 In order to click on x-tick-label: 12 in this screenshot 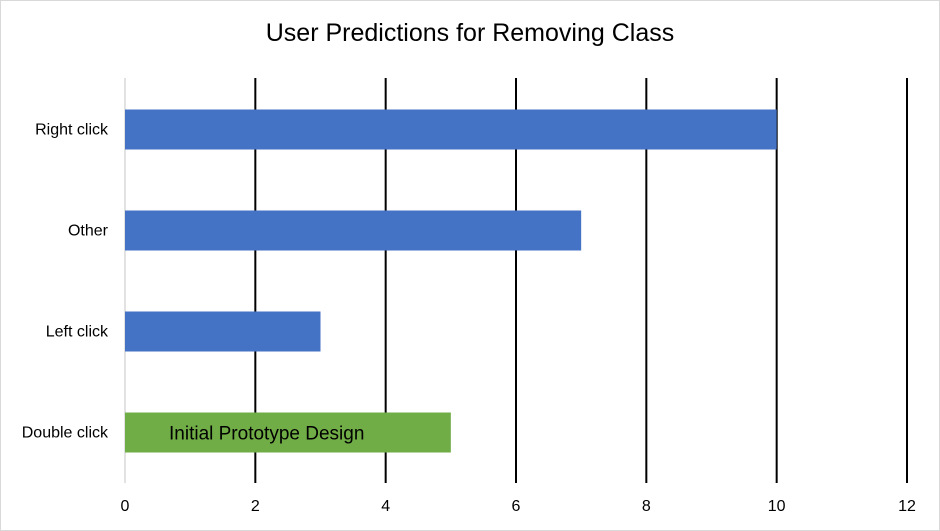, I will do `click(907, 506)`.